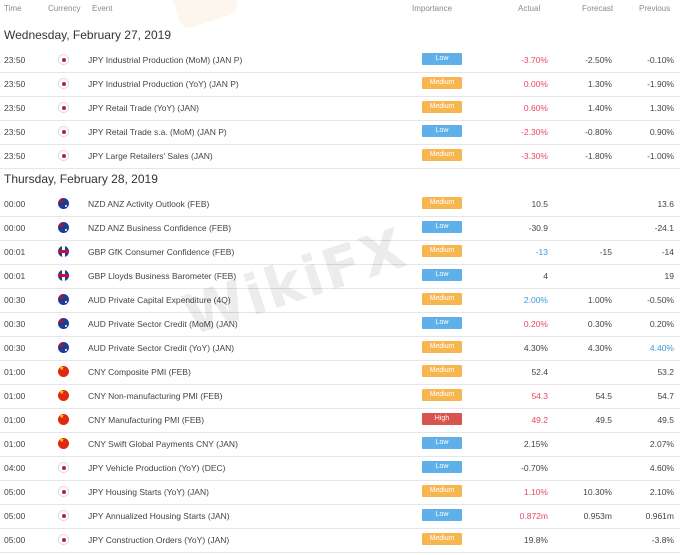  I want to click on forecast-value: 0.953m, so click(597, 516).